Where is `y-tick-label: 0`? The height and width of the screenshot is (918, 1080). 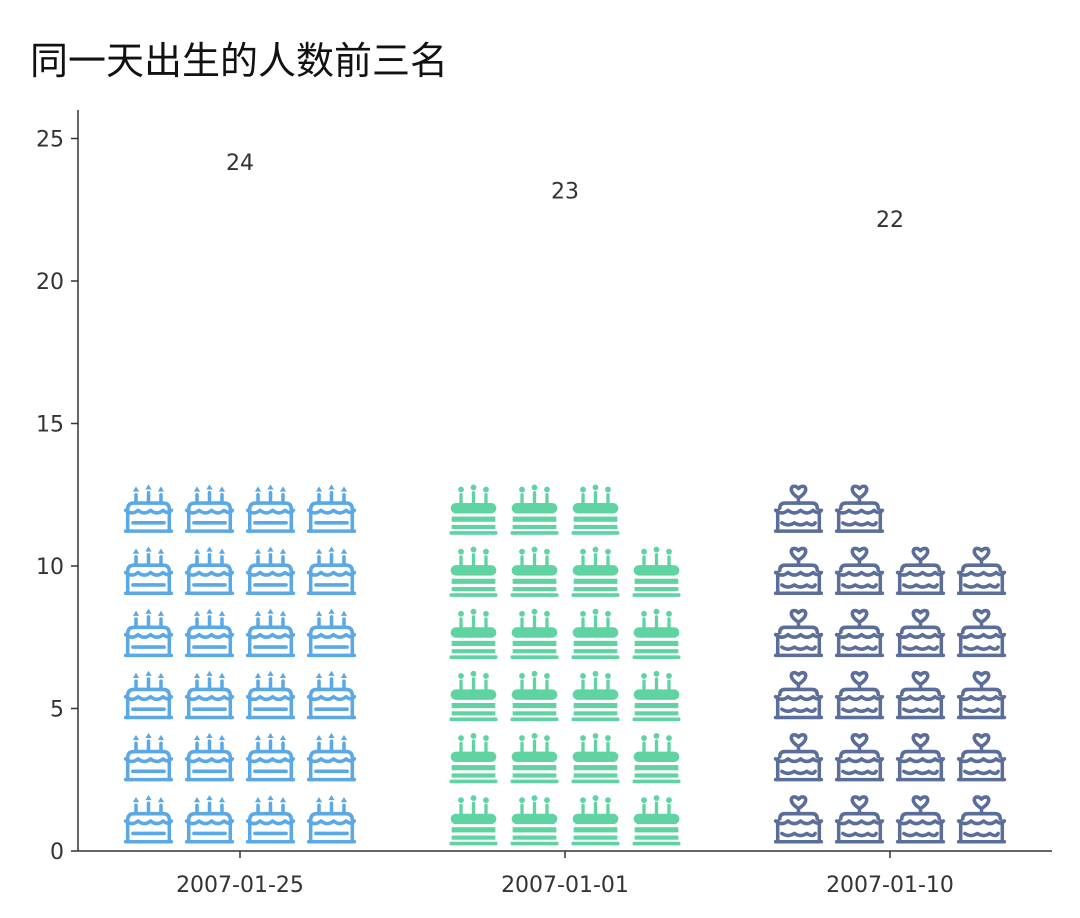
y-tick-label: 0 is located at coordinates (57, 852).